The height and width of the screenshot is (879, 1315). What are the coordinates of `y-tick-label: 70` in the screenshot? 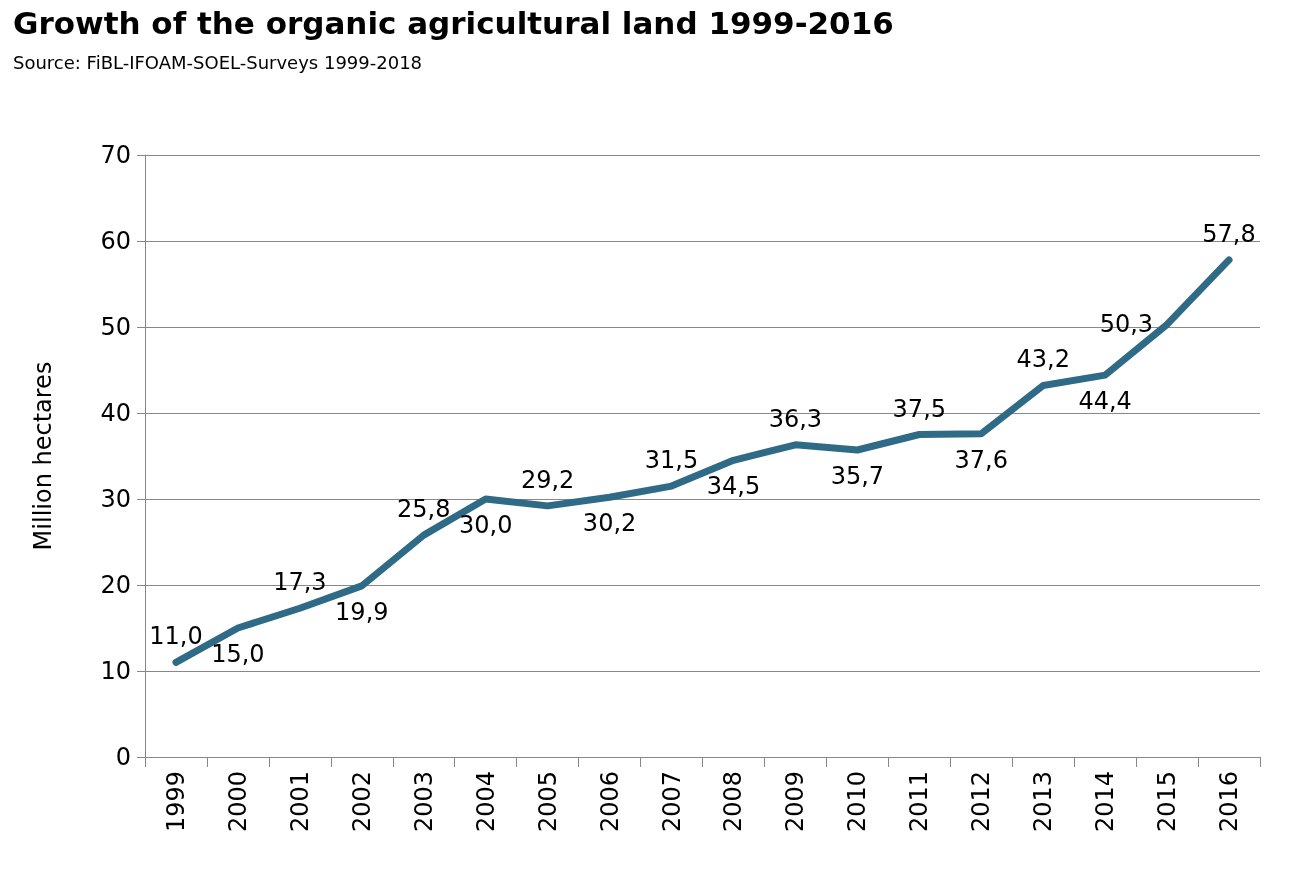 It's located at (115, 155).